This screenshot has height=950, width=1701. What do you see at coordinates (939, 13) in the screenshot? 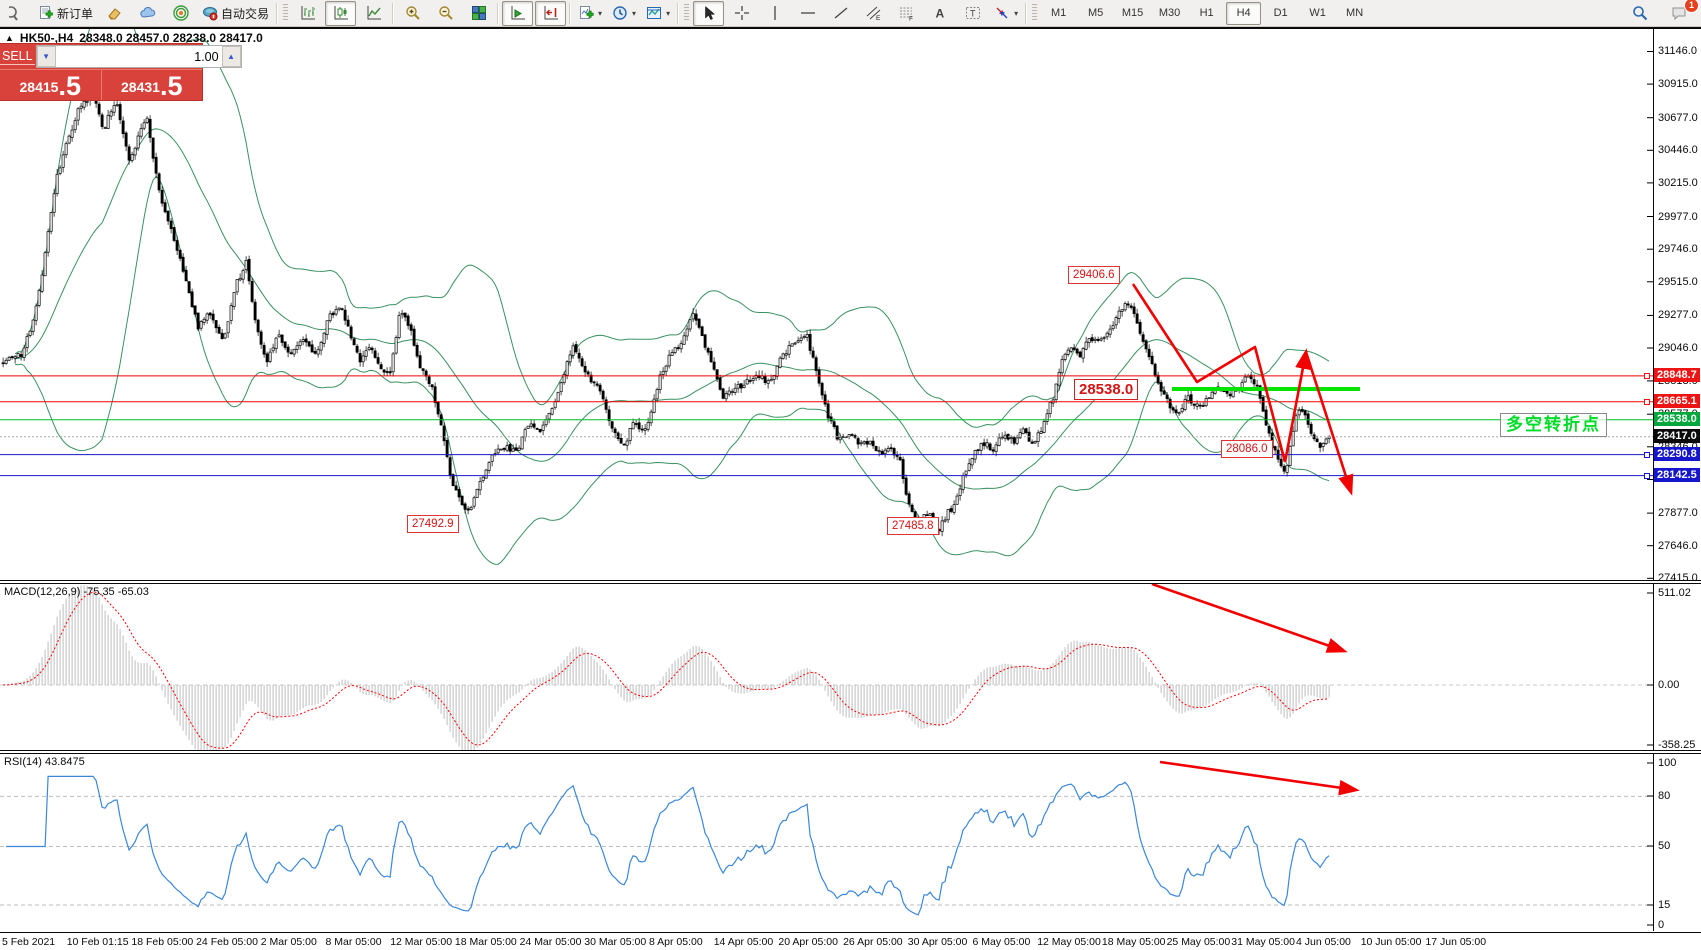
I see `text-button: A` at bounding box center [939, 13].